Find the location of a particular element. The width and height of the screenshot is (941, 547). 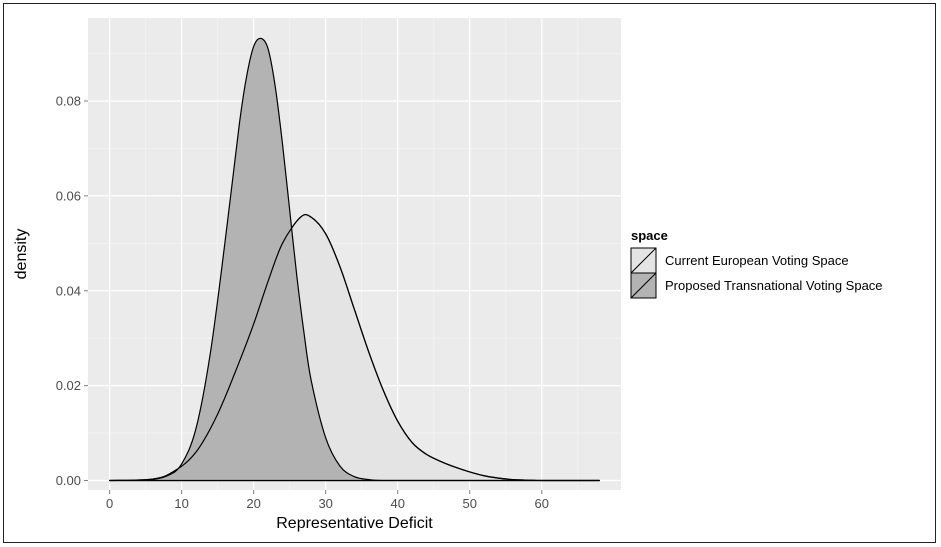

y-tick-label: 0.08 is located at coordinates (68, 101).